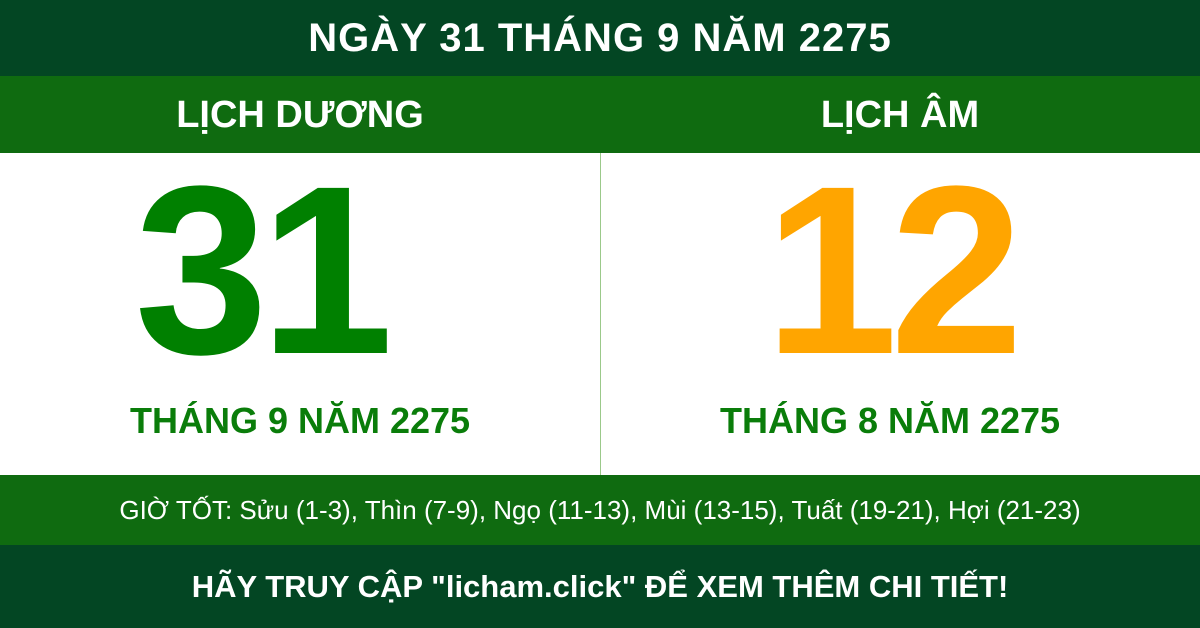 The height and width of the screenshot is (628, 1200). Describe the element at coordinates (300, 115) in the screenshot. I see `solar-calendar-label: LỊCH DƯƠNG` at that location.